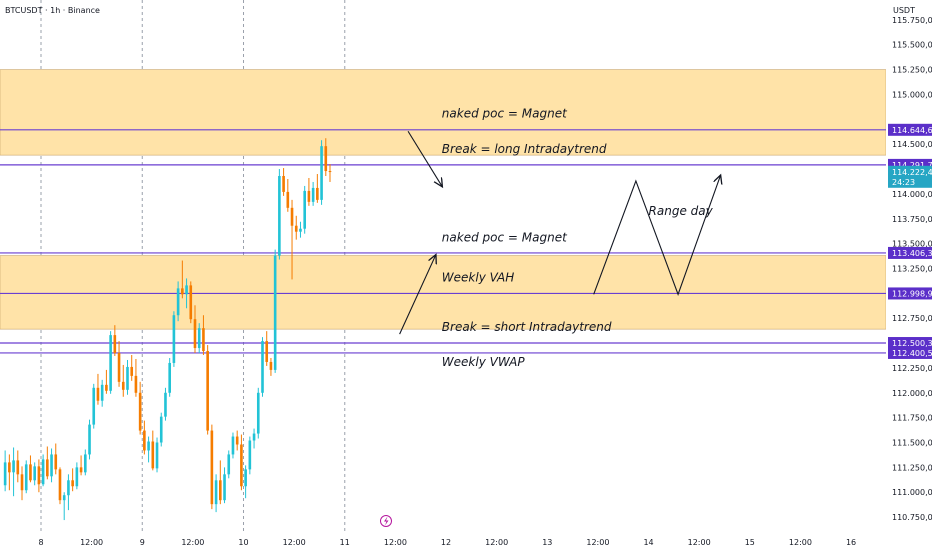  I want to click on annotation-label: Break = short Intradaytrend, so click(527, 327).